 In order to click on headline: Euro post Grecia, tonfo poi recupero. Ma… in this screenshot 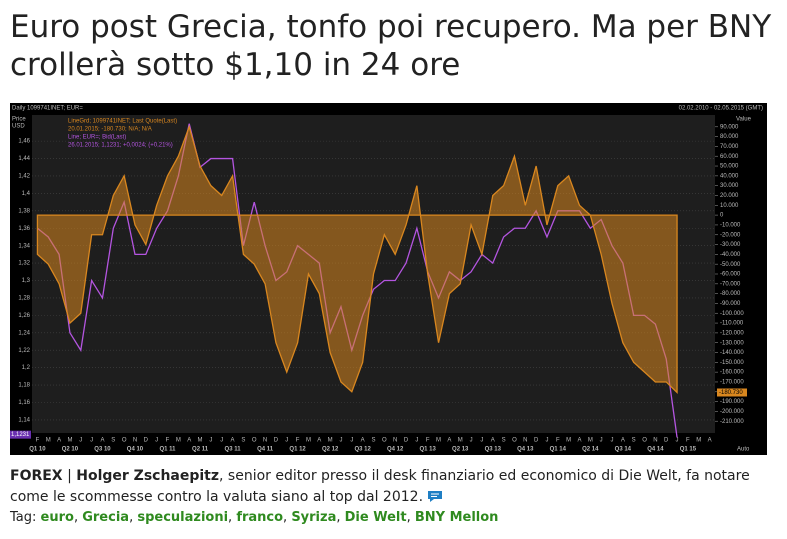, I will do `click(391, 46)`.